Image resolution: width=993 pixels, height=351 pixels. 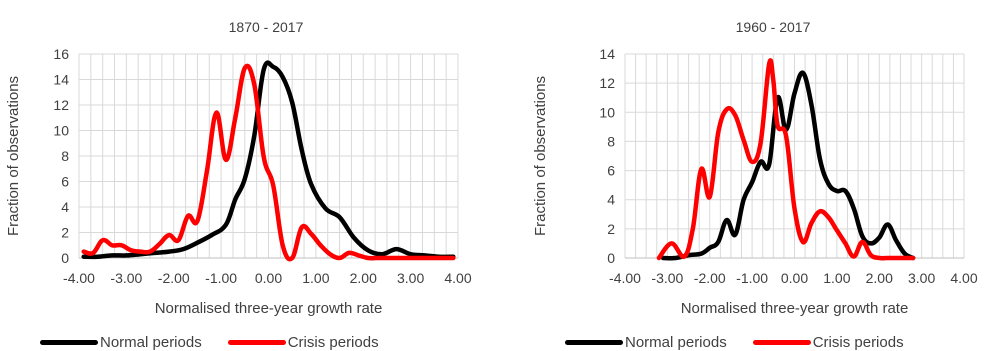 I want to click on y-tick-label: 16, so click(x=61, y=54).